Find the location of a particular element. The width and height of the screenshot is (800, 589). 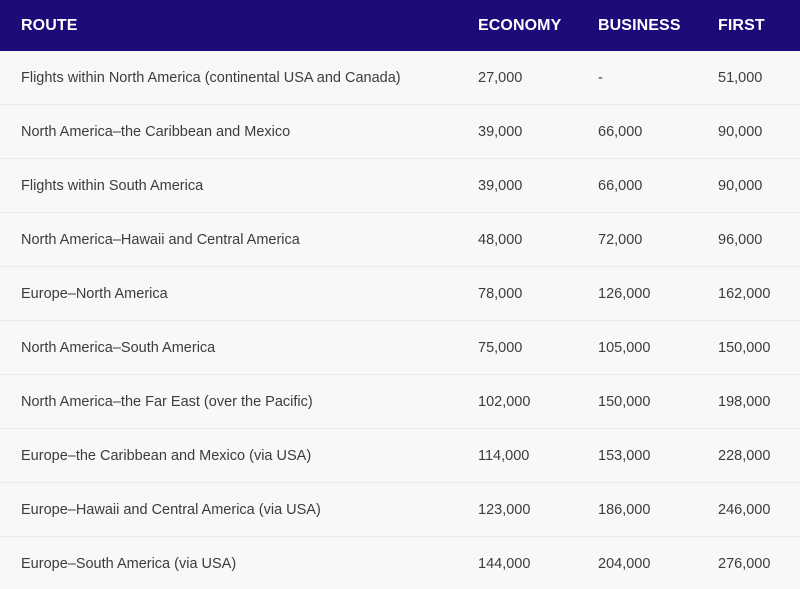

cell-economy: 75,000 is located at coordinates (500, 347).